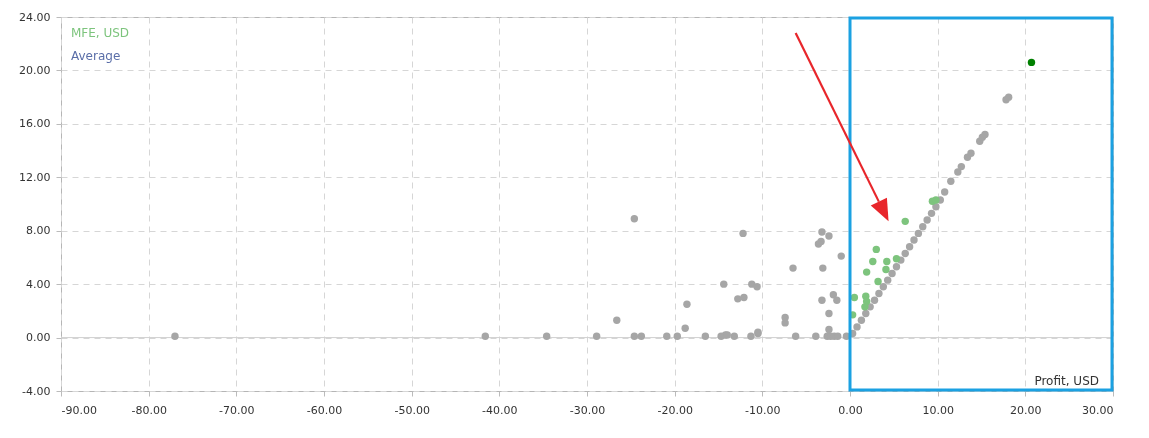 The image size is (1149, 438). Describe the element at coordinates (149, 410) in the screenshot. I see `x-tick-label: -80.00` at that location.